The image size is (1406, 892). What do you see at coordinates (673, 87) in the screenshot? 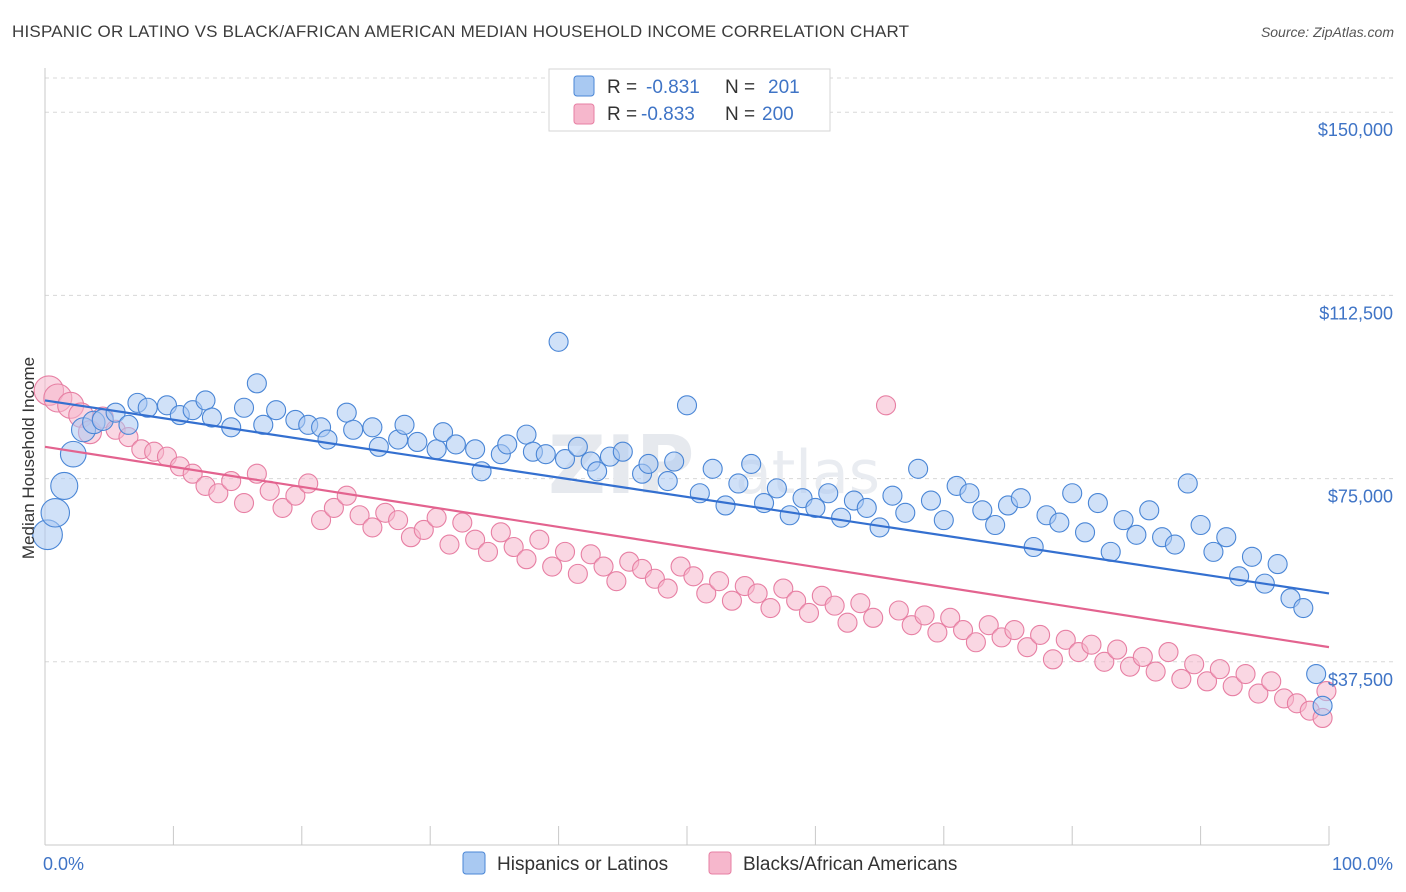
I see `legend-row1-r-value: -0.831` at bounding box center [673, 87].